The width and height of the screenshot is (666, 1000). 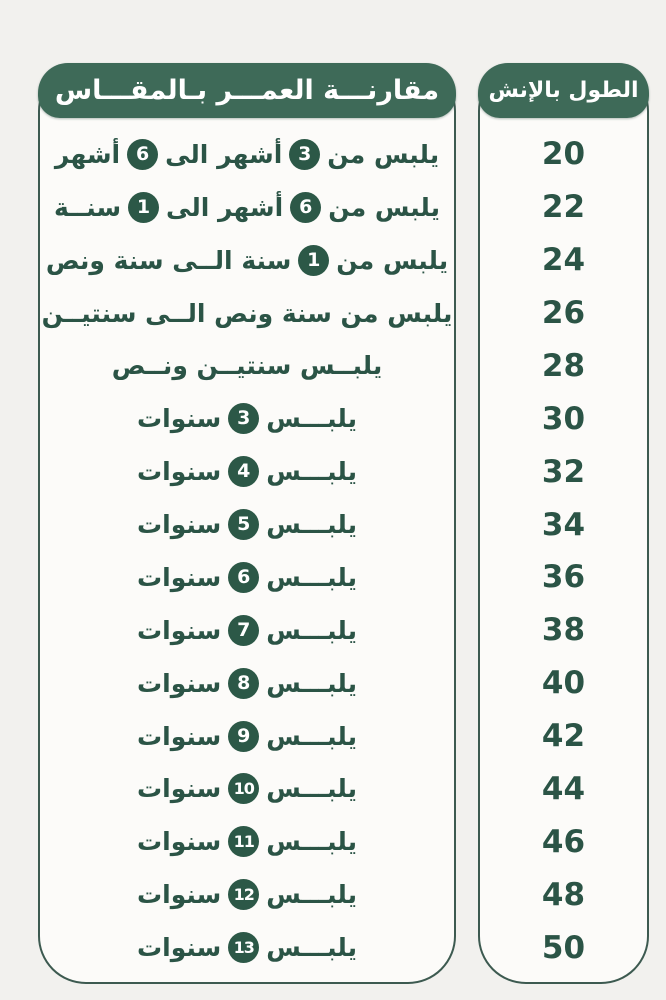 I want to click on age-row: يلبـــس 9 سنوات, so click(x=247, y=736).